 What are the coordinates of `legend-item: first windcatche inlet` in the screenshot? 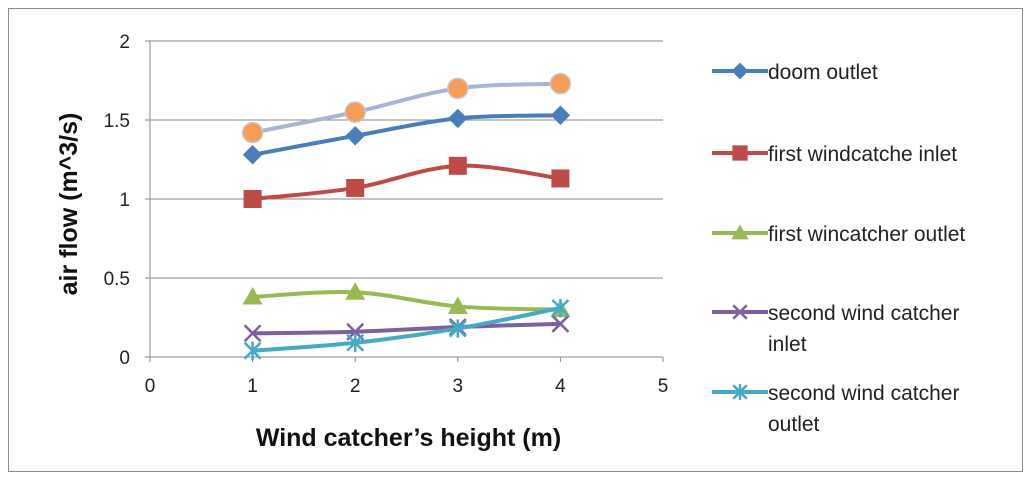 It's located at (834, 154).